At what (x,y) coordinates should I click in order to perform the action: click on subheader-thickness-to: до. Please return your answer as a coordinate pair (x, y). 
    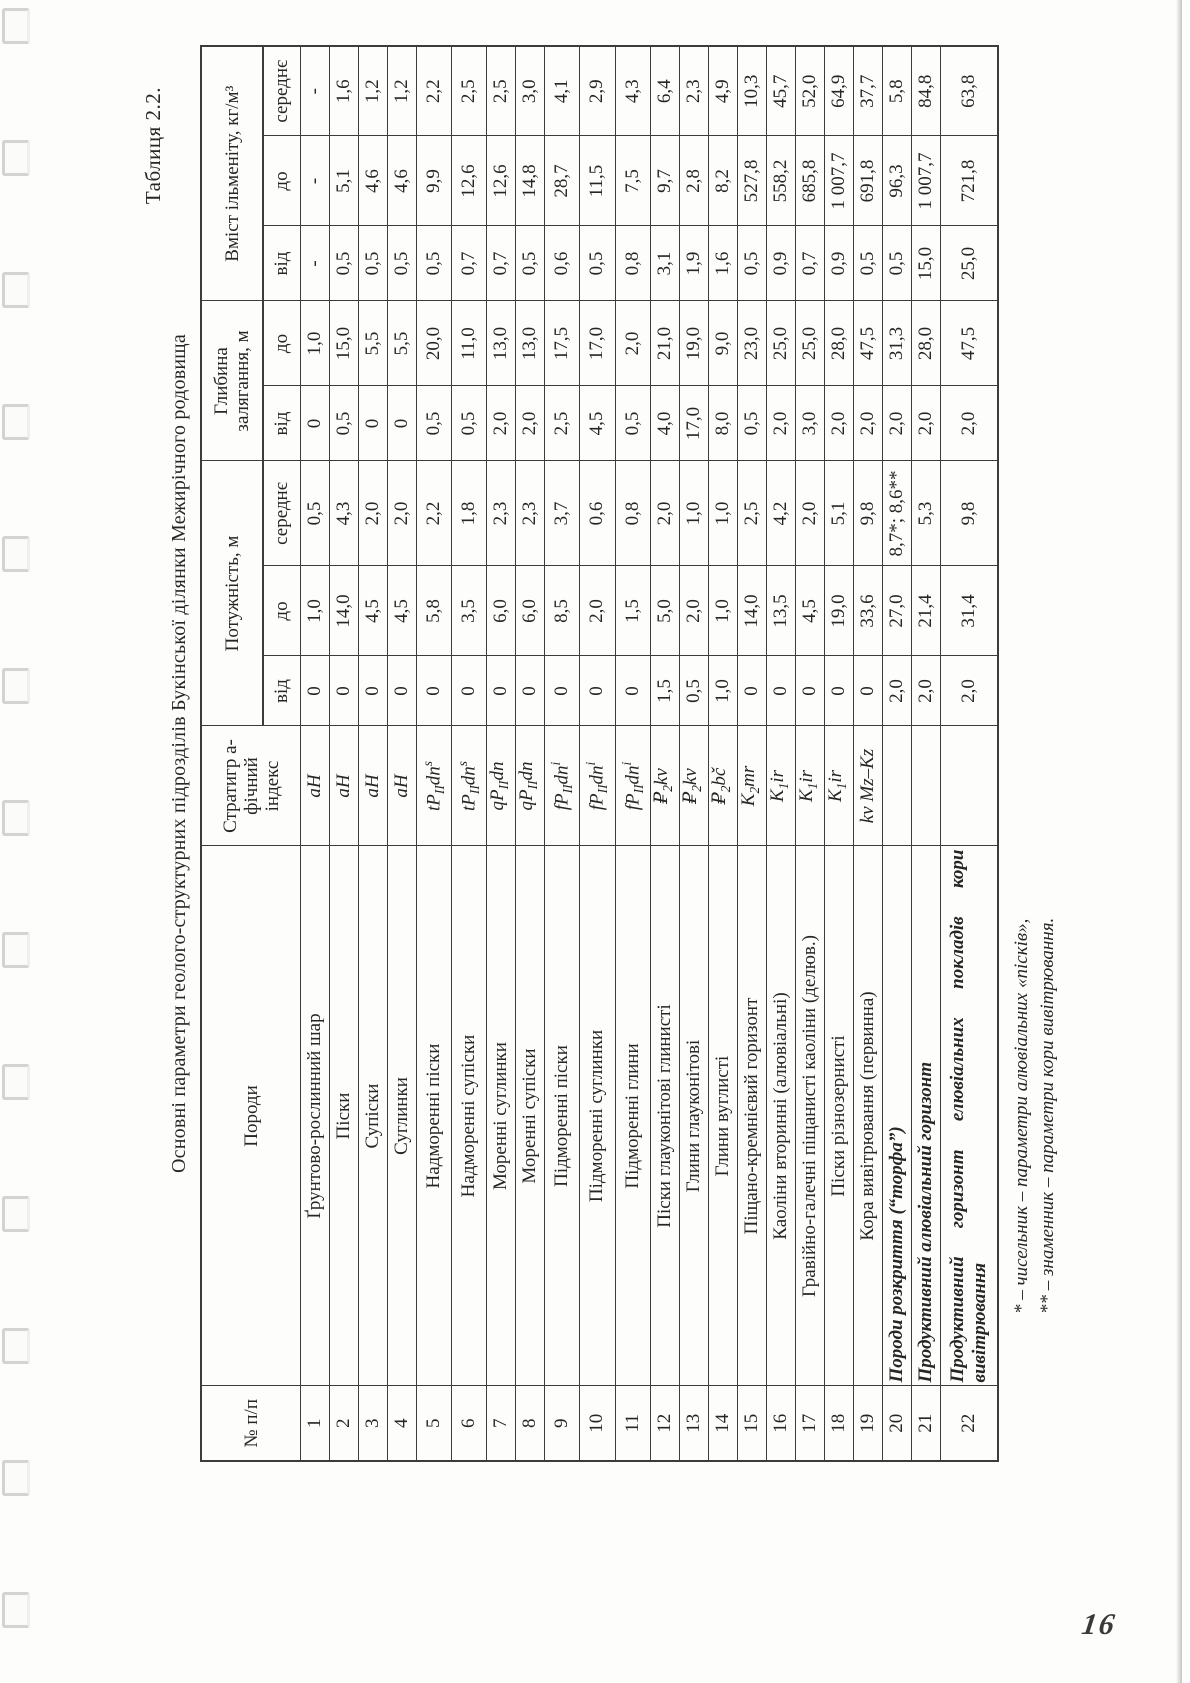
    Looking at the image, I should click on (282, 611).